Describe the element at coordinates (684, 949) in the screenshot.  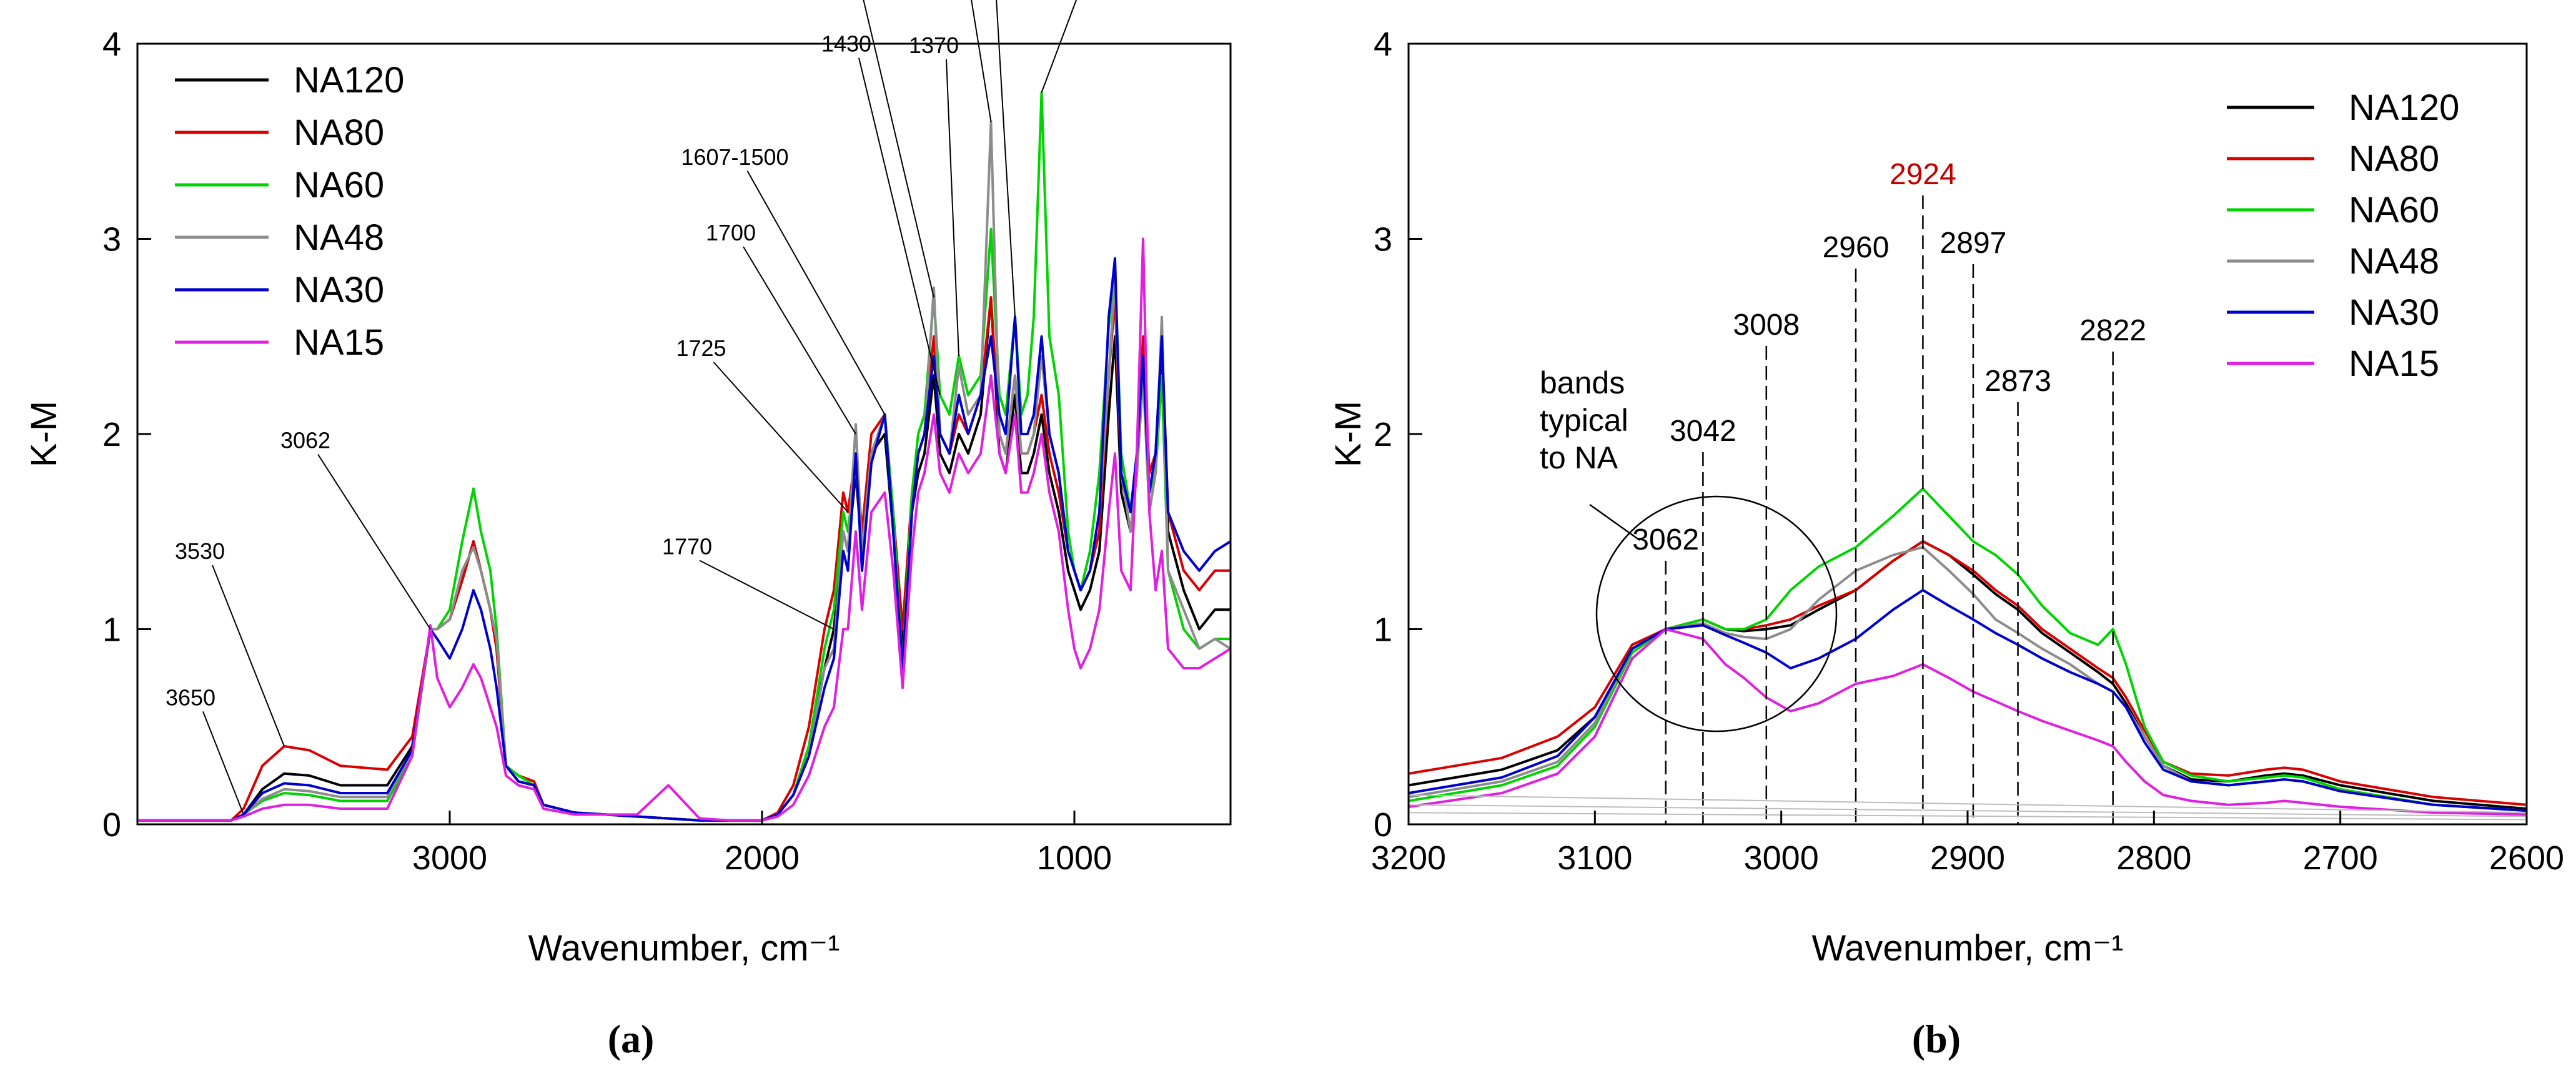
I see `panel-a-x-axis-label: Wavenumber, cm⁻¹` at that location.